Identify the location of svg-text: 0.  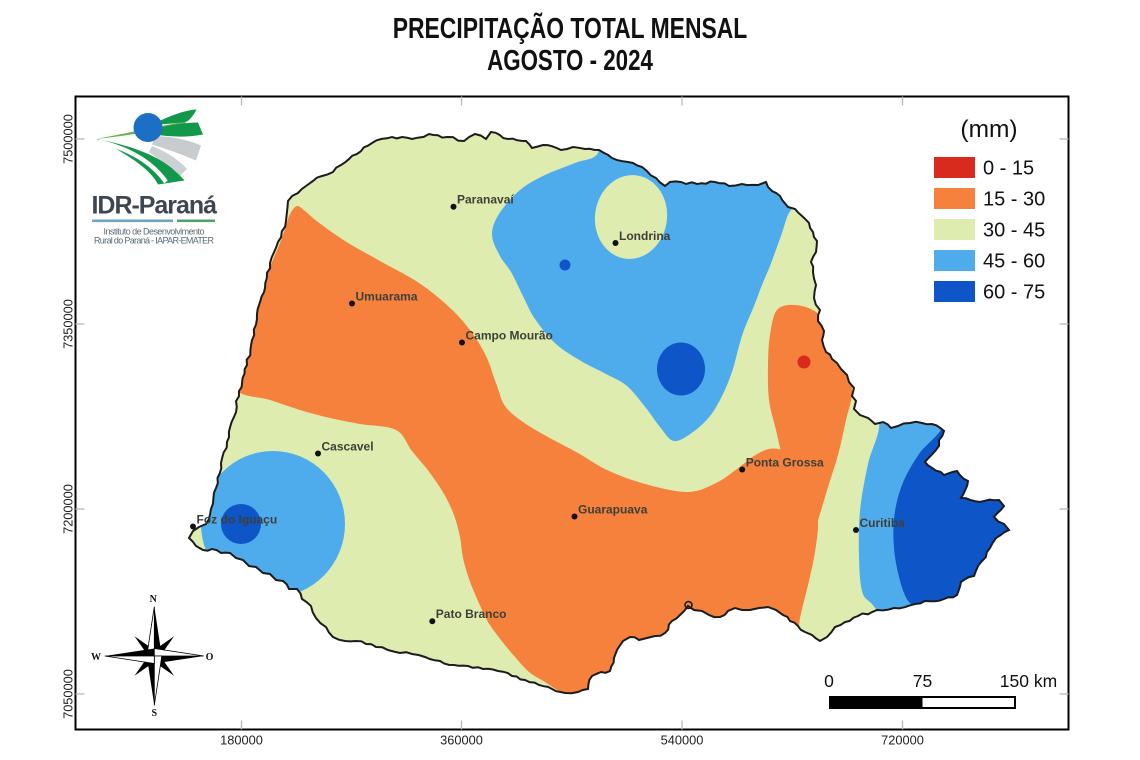
(829, 681).